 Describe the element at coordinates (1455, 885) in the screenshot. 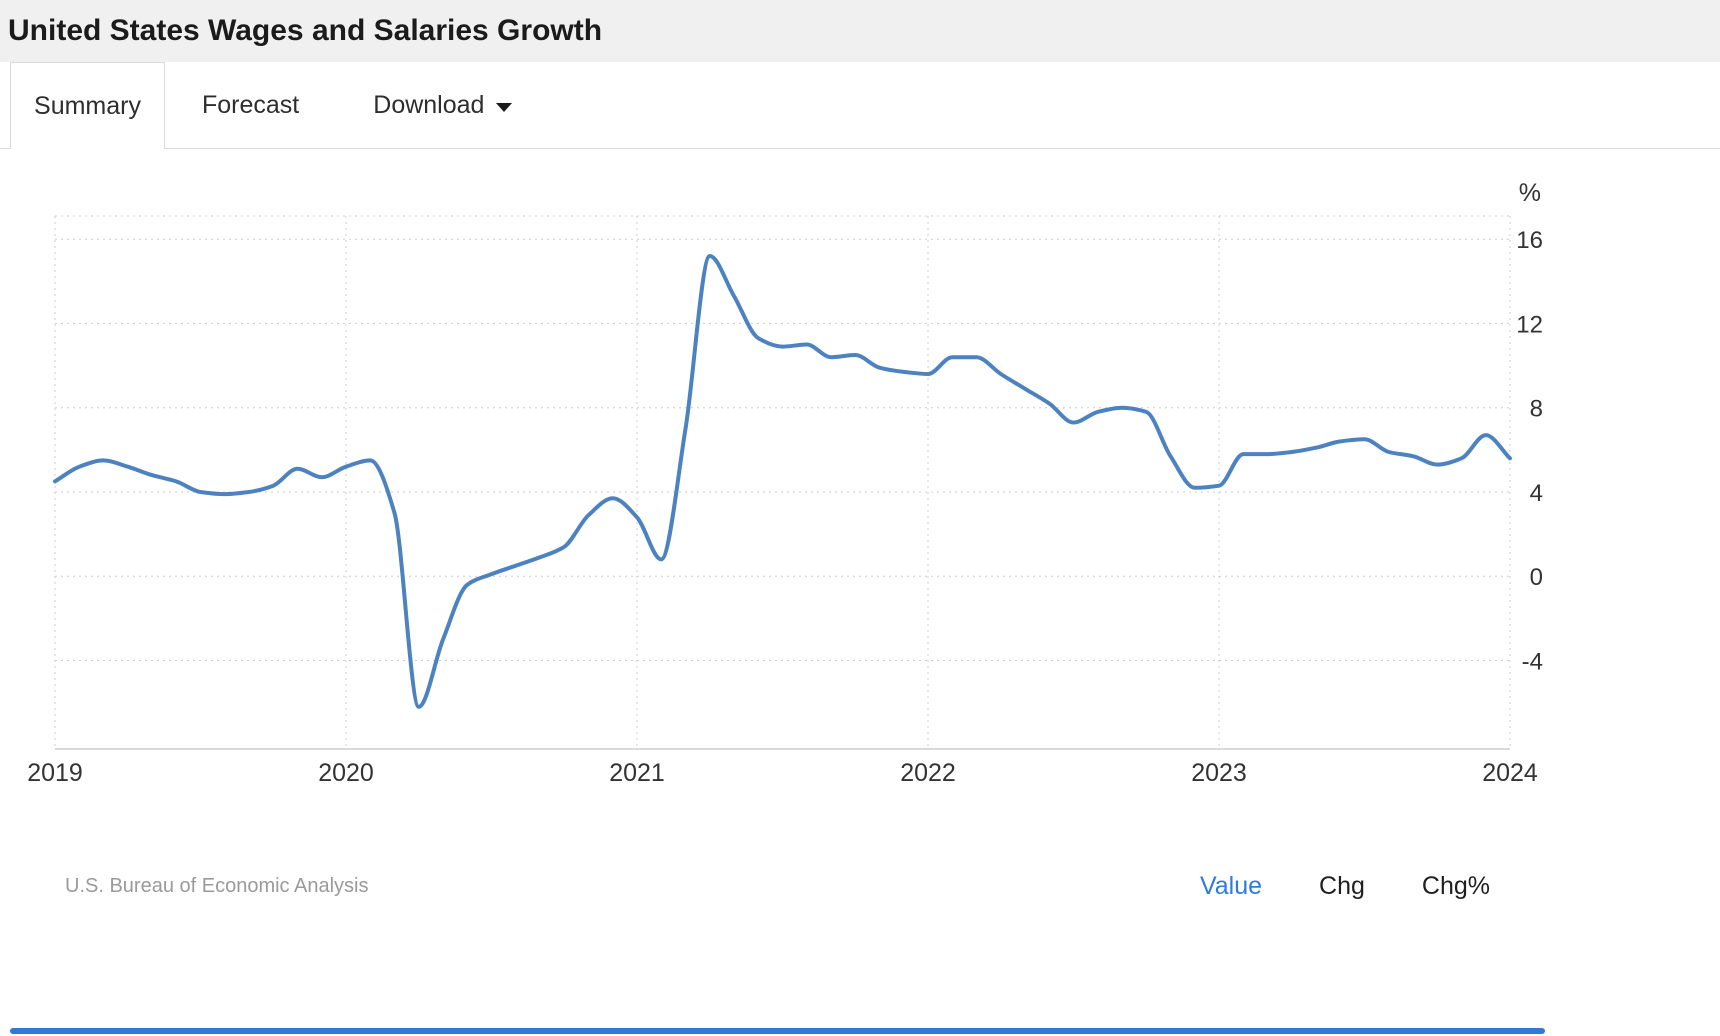

I see `legend-item-chgpct: Chg%` at that location.